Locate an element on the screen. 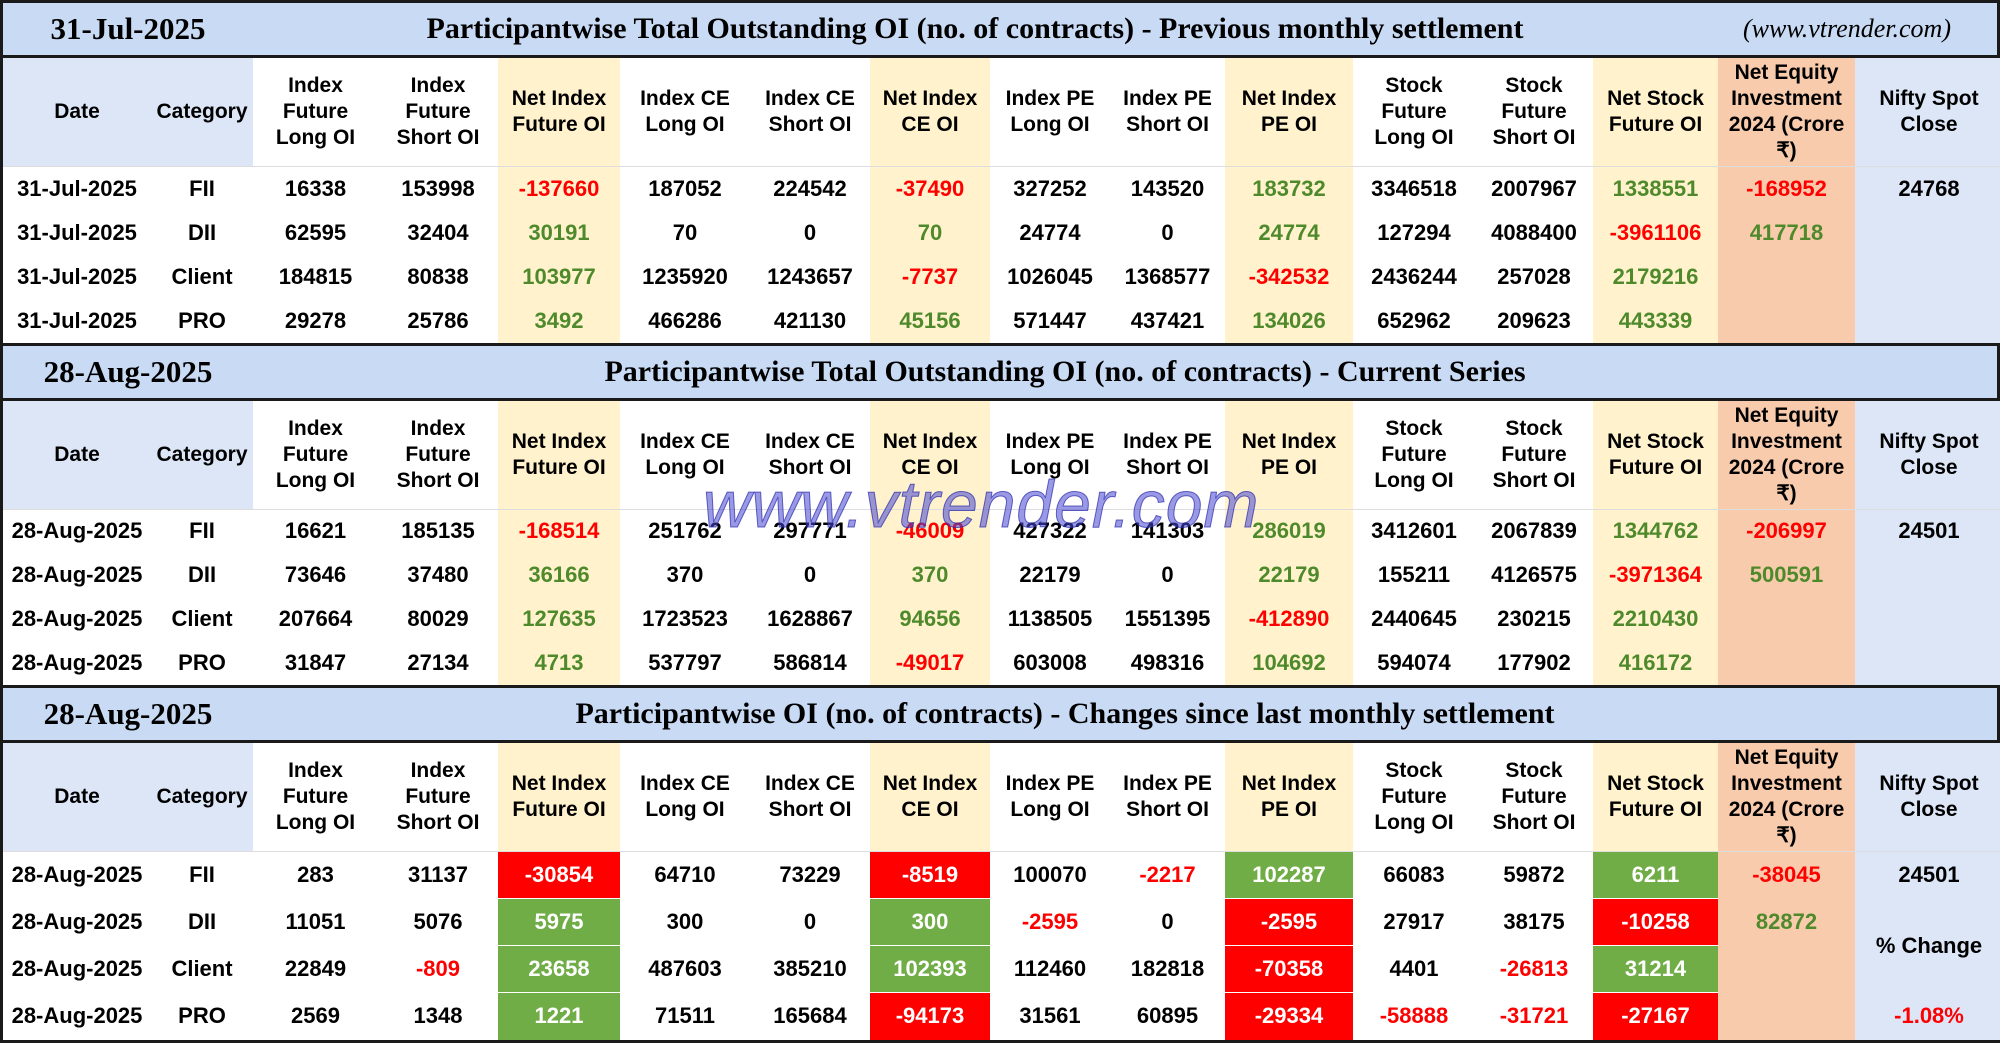 The width and height of the screenshot is (2000, 1050). cell-value: 2569 is located at coordinates (315, 1016).